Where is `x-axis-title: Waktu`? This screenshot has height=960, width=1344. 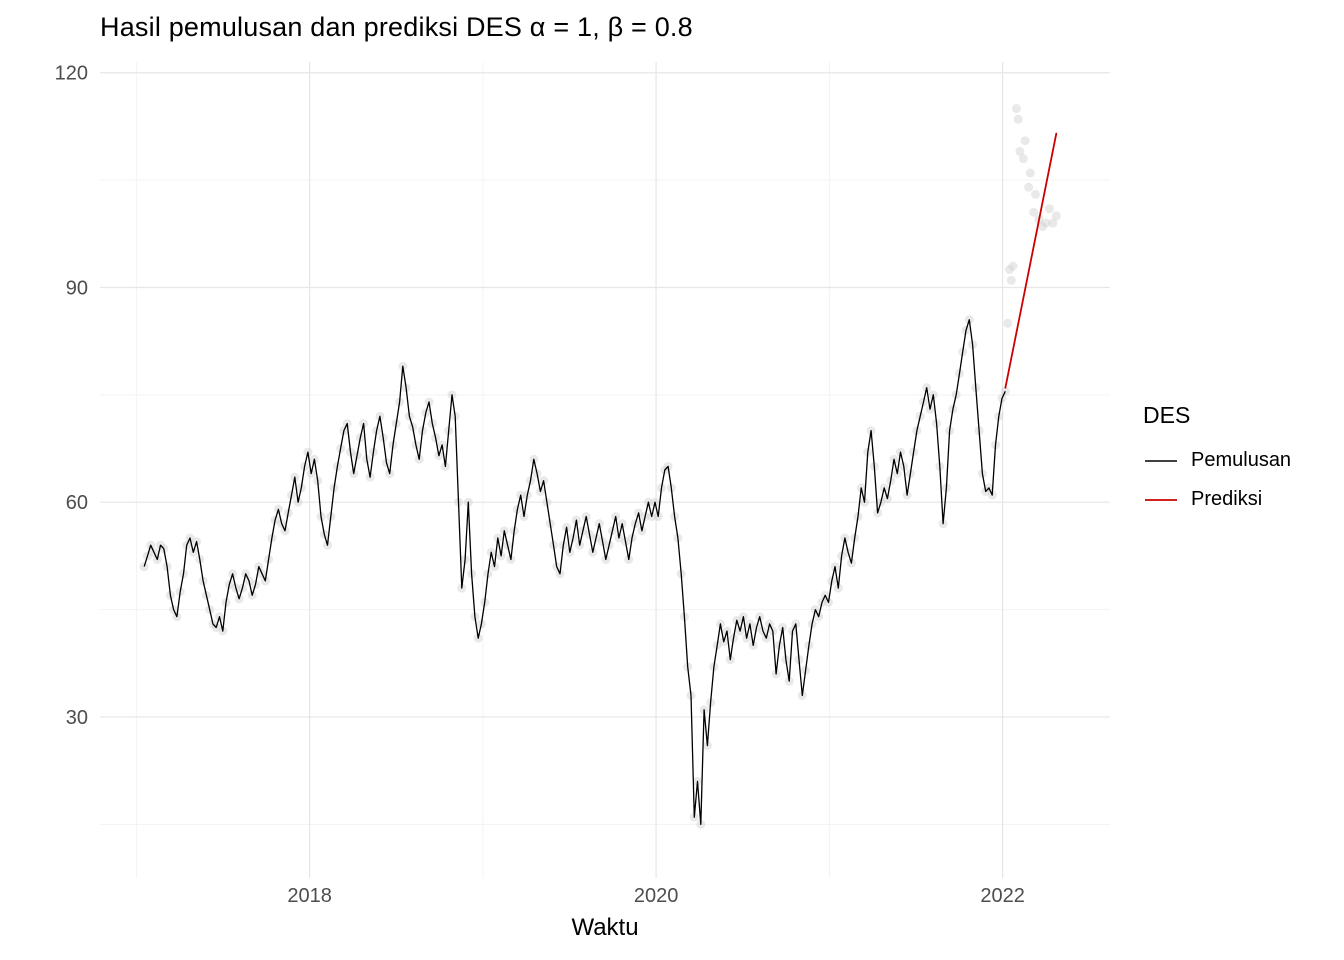
x-axis-title: Waktu is located at coordinates (605, 927).